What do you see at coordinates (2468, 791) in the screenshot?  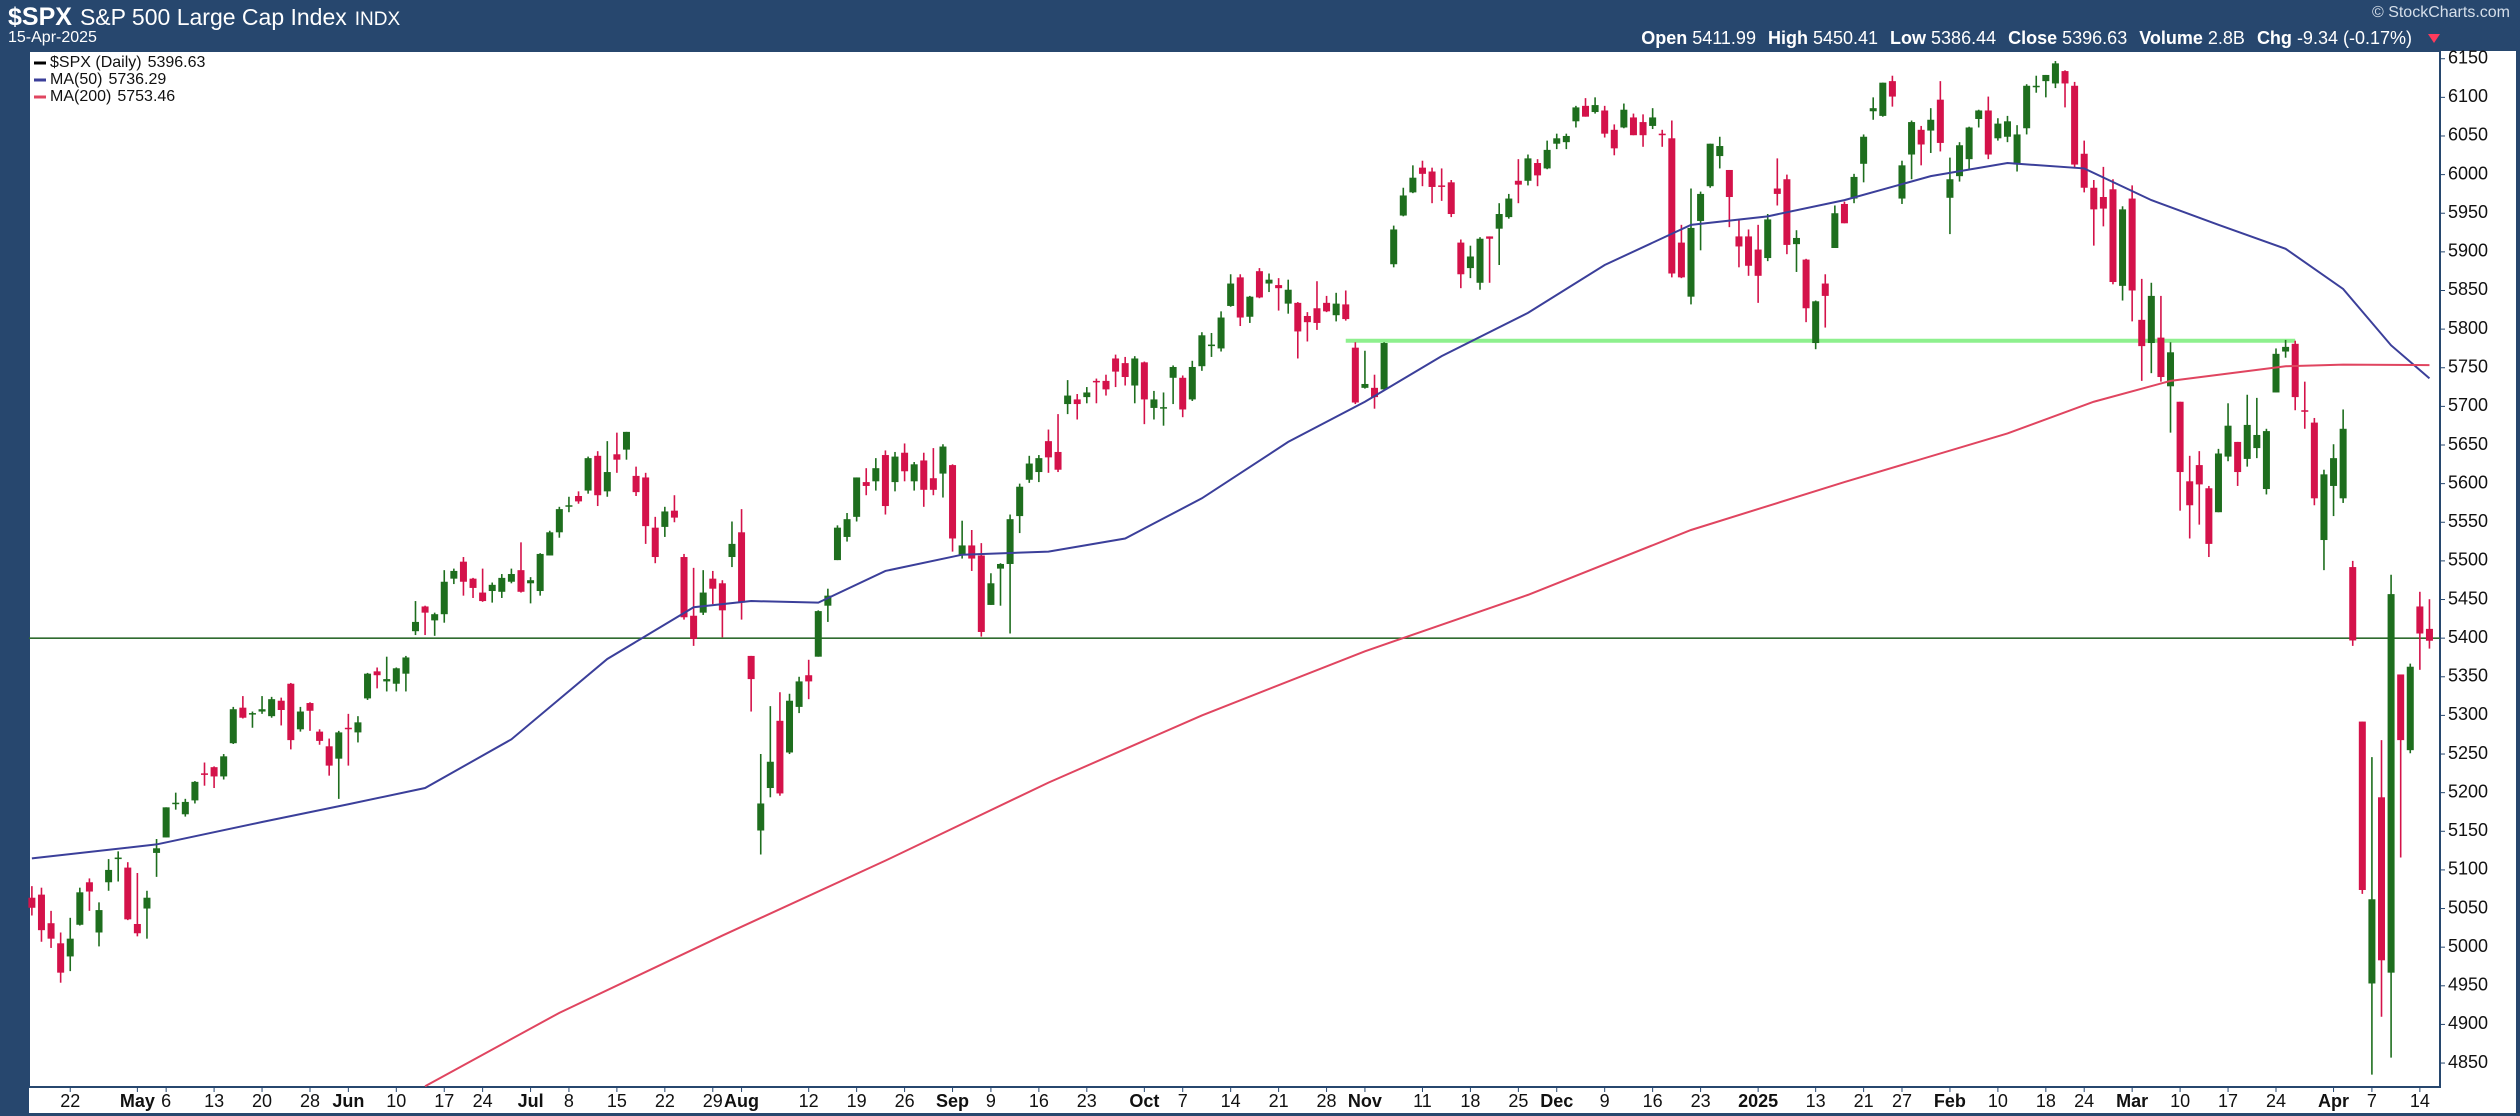 I see `y-tick-label: 5200` at bounding box center [2468, 791].